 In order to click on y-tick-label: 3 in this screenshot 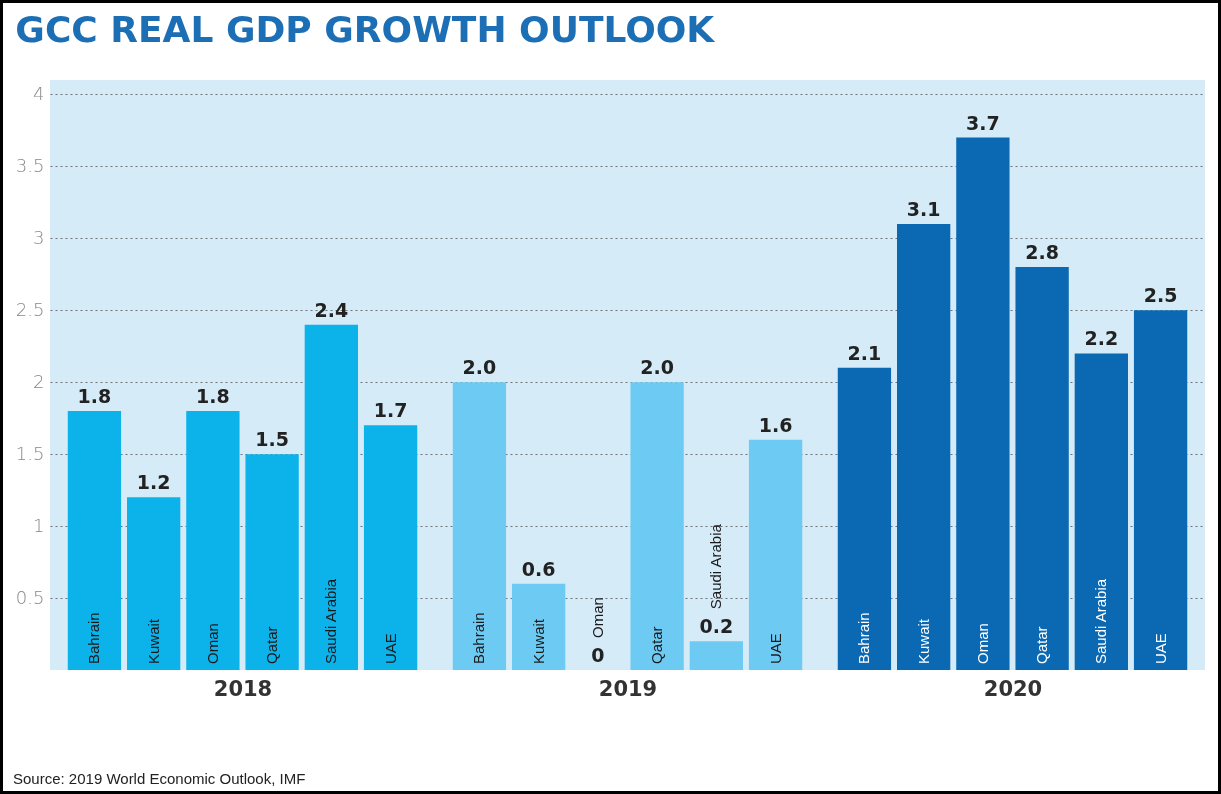, I will do `click(39, 237)`.